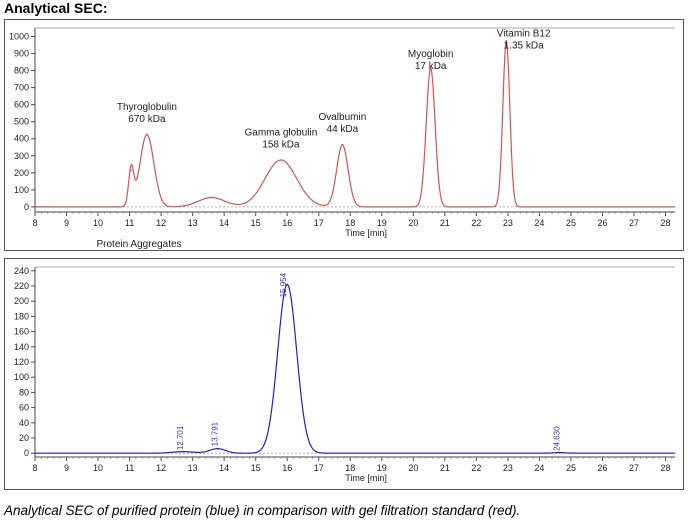  I want to click on retention-time-label: 24.630, so click(556, 438).